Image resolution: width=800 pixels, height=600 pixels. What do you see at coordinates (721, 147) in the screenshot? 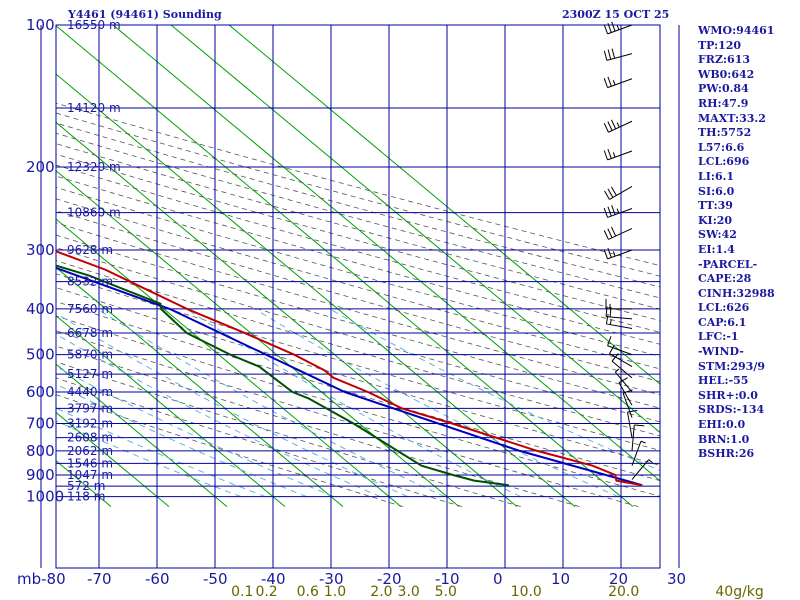
I see `index-item: L57:6.6` at bounding box center [721, 147].